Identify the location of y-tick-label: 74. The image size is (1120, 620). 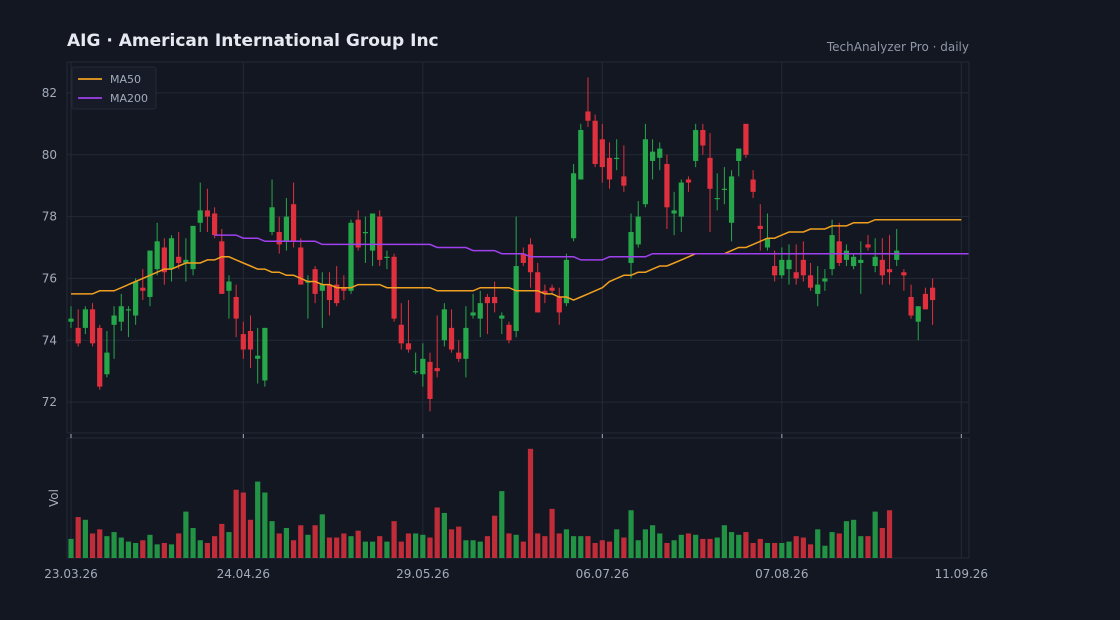
(49, 340).